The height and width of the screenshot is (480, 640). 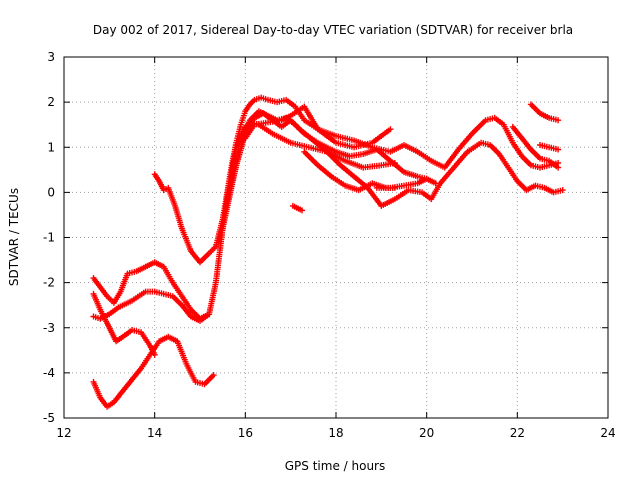 I want to click on y-tick-label: -1, so click(x=49, y=238).